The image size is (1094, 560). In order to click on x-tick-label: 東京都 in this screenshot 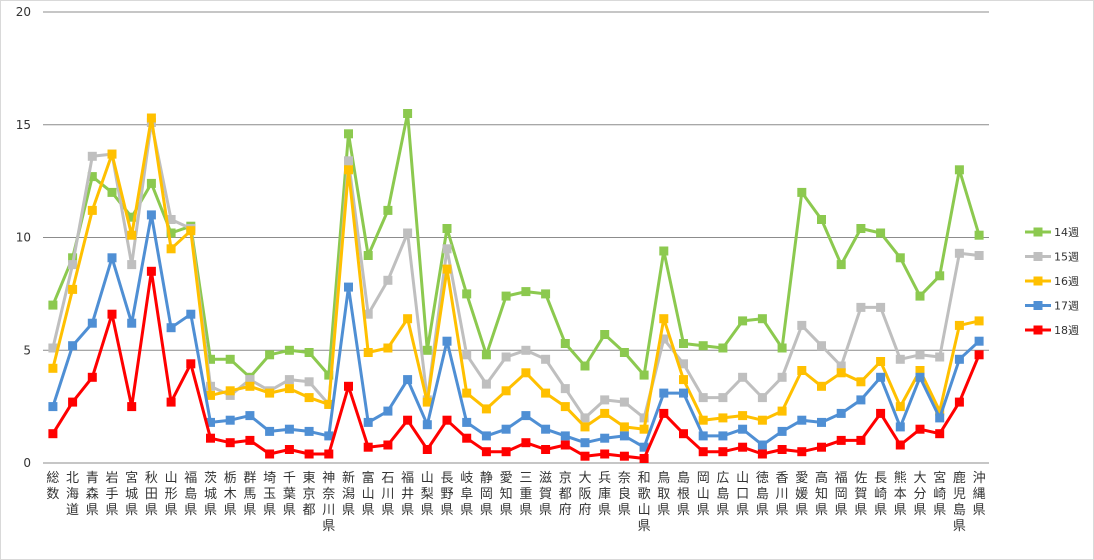, I will do `click(309, 494)`.